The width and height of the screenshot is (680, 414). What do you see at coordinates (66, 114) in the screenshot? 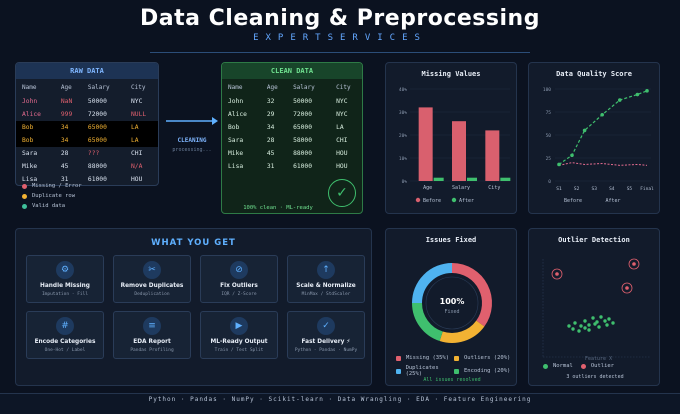
I see `raw-cell: 999` at bounding box center [66, 114].